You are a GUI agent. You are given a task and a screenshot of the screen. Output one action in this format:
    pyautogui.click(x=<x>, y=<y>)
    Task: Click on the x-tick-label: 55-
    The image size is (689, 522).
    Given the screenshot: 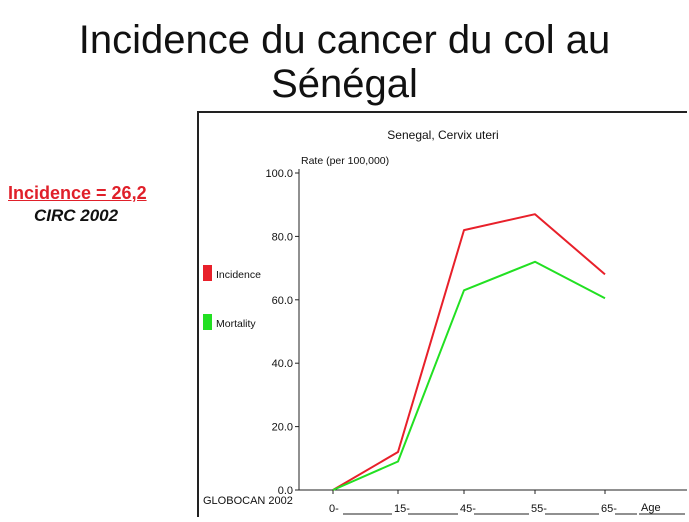 What is the action you would take?
    pyautogui.click(x=539, y=509)
    